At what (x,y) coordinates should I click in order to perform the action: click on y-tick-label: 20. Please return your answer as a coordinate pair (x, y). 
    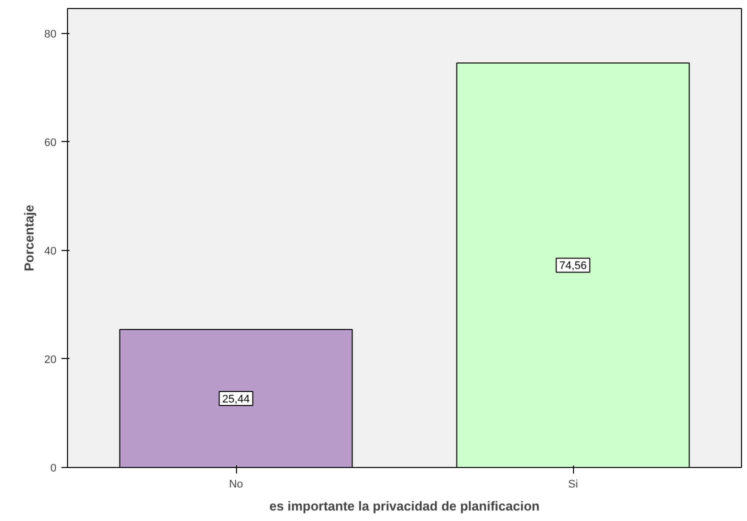
    Looking at the image, I should click on (50, 360).